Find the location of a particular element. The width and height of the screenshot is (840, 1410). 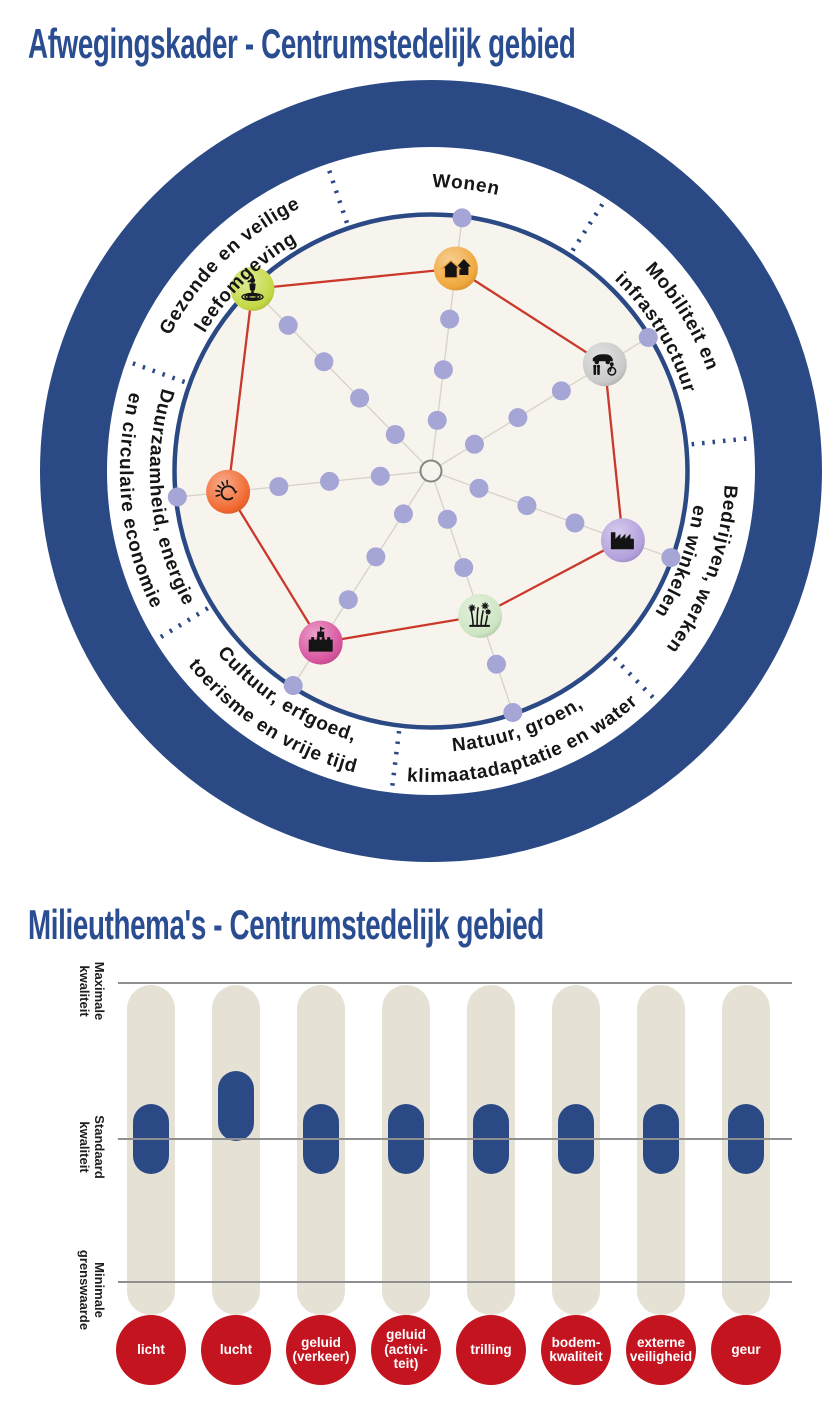

page-title-milieuthemas: Milieuthema's - Centrumstedelijk gebied is located at coordinates (419, 925).